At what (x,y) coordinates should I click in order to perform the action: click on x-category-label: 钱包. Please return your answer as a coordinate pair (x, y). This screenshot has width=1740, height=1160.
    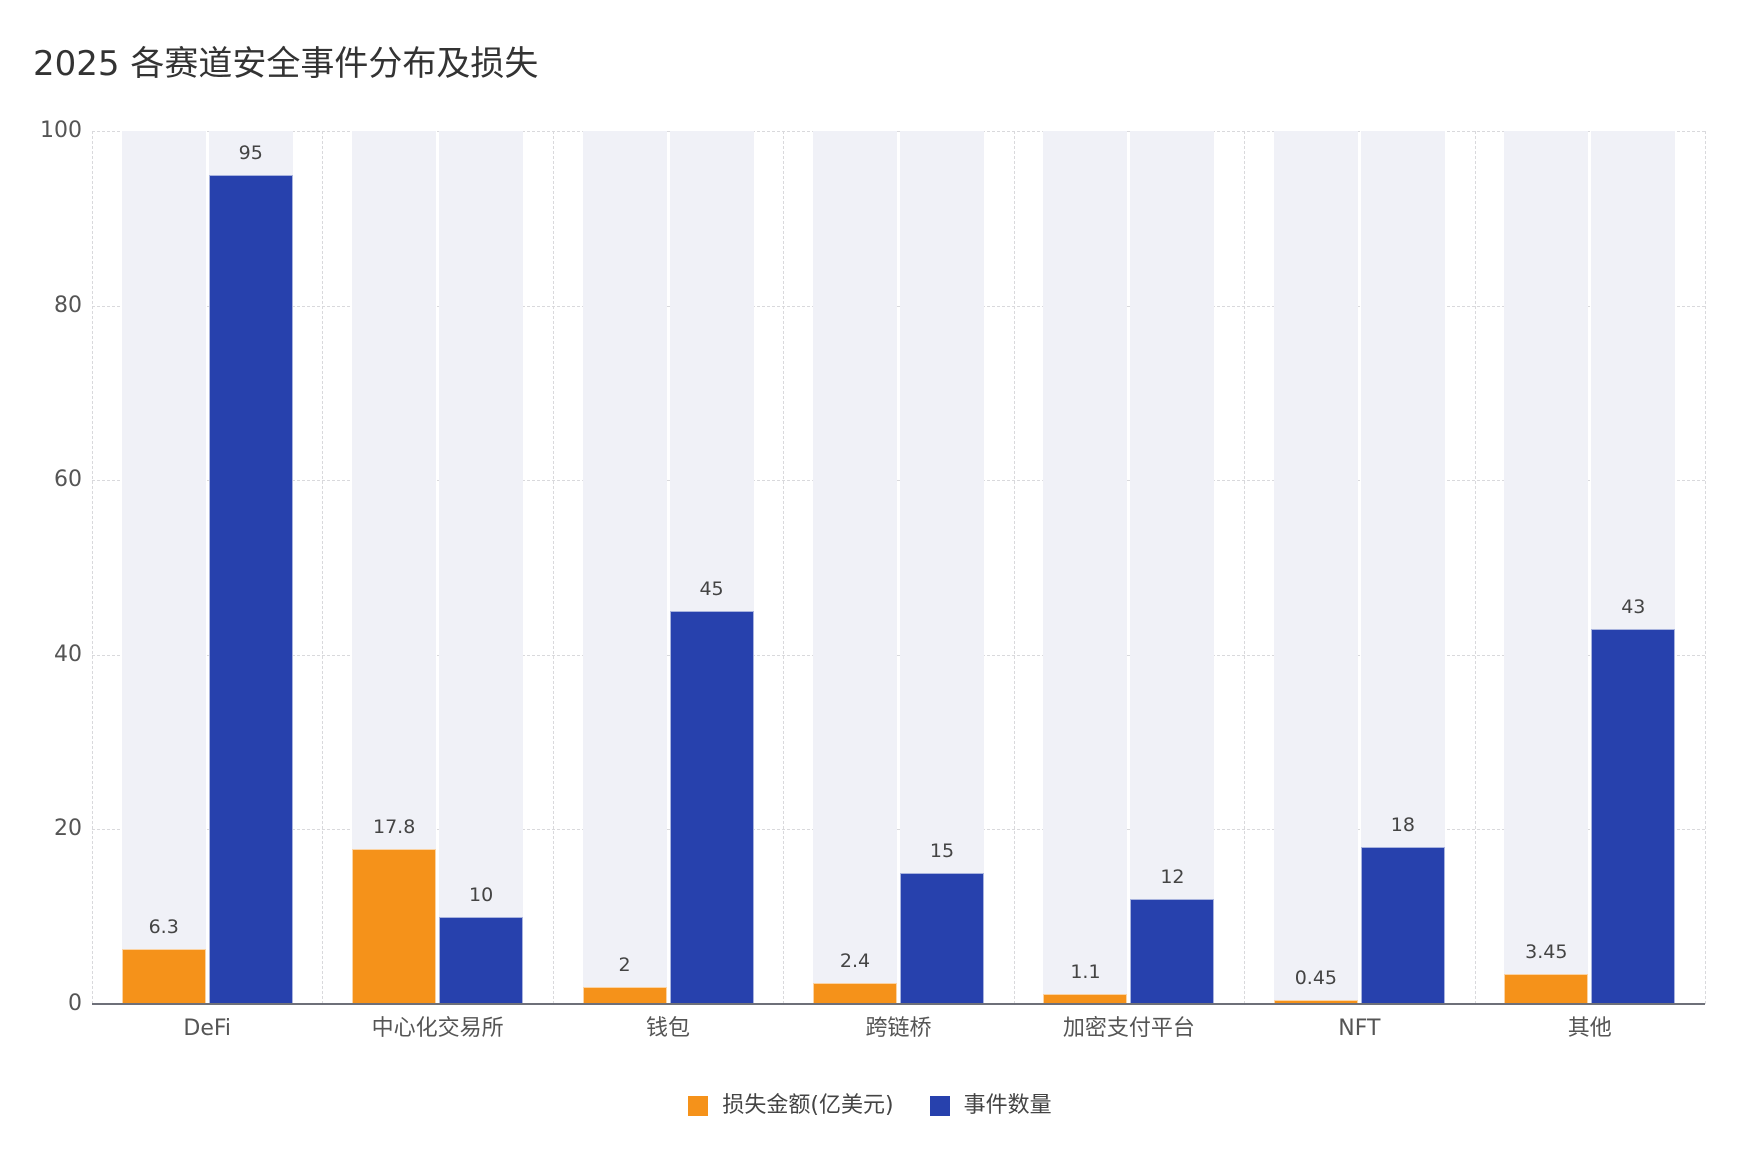
    Looking at the image, I should click on (668, 1028).